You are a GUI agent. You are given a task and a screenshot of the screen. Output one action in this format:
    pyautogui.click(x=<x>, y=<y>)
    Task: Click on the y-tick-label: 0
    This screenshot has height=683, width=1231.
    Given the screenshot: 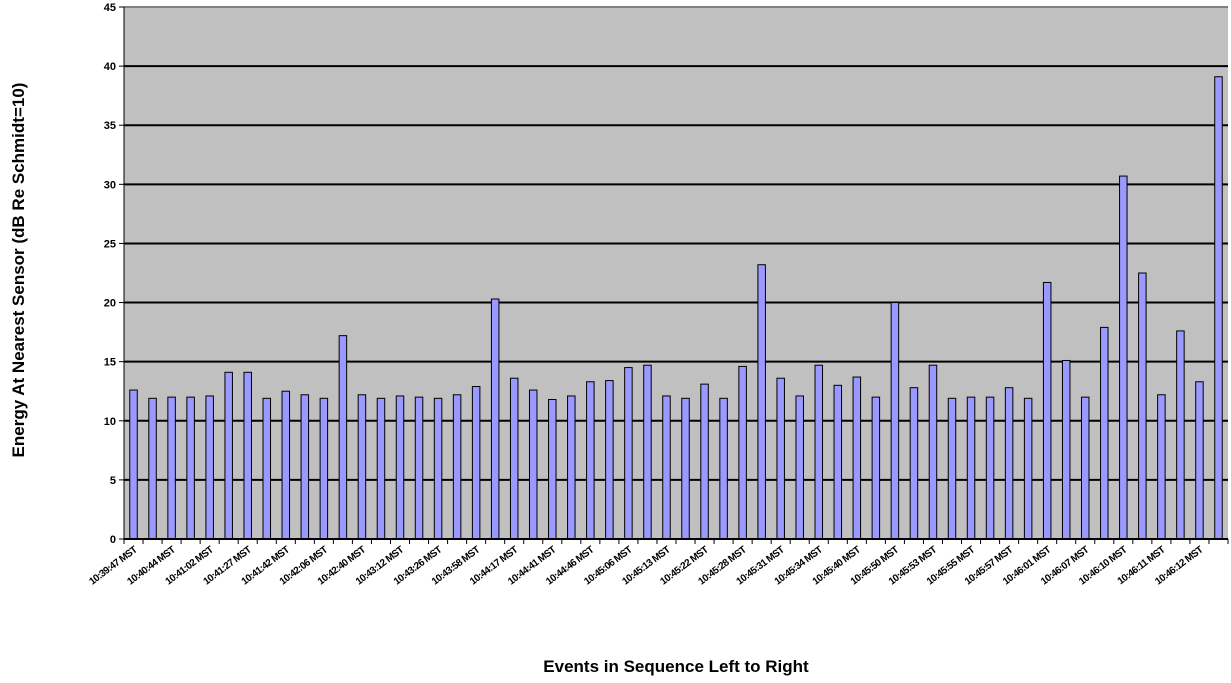 What is the action you would take?
    pyautogui.click(x=113, y=540)
    